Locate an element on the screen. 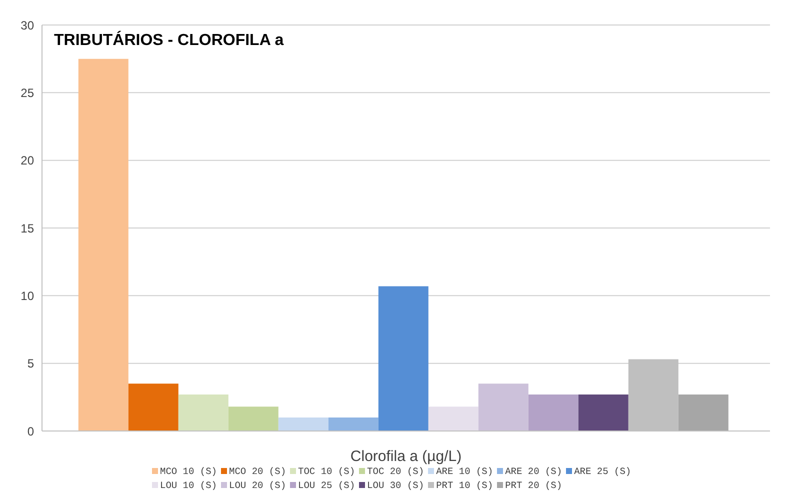 The image size is (786, 493). legend-label: ARE 25 (S) is located at coordinates (602, 472).